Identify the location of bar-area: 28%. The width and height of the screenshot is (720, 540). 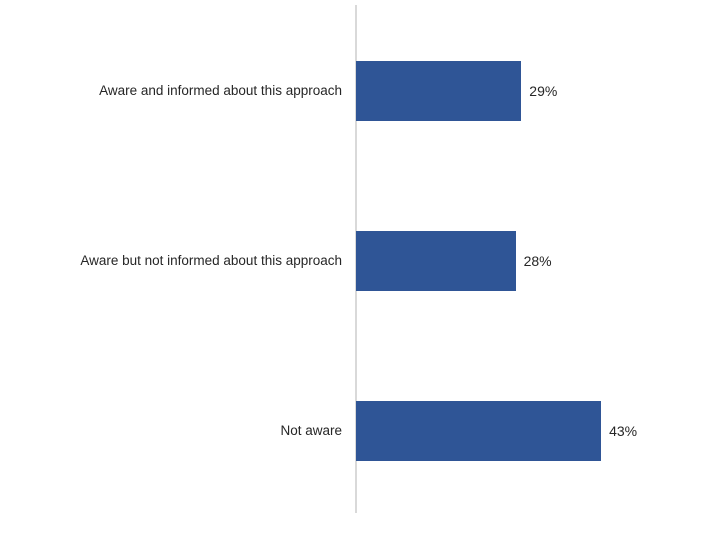
(454, 261).